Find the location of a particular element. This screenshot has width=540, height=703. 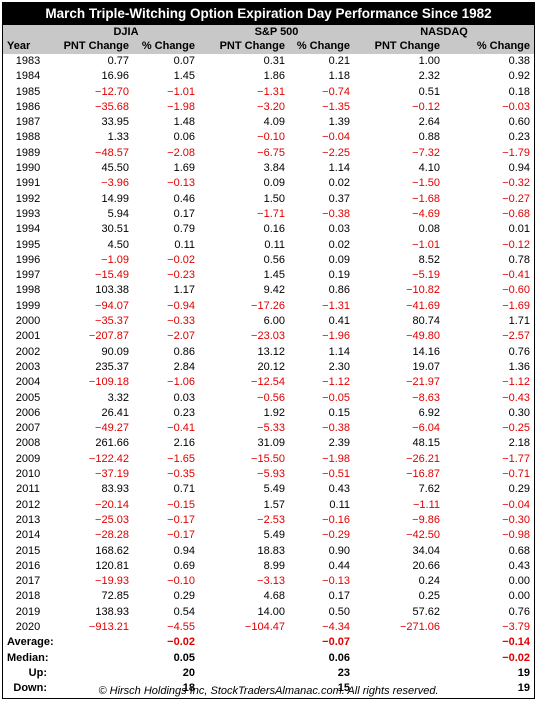

value-cell: 1.33 is located at coordinates (118, 137).